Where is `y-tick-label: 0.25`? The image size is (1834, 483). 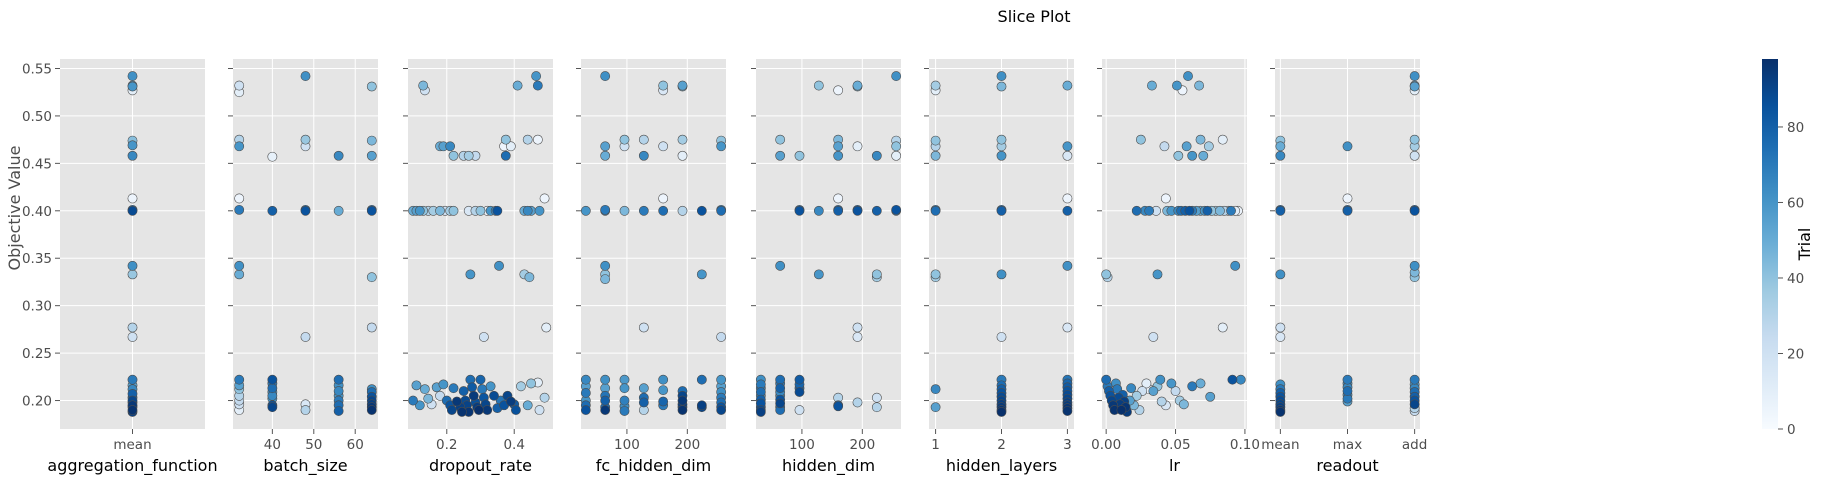 y-tick-label: 0.25 is located at coordinates (37, 354).